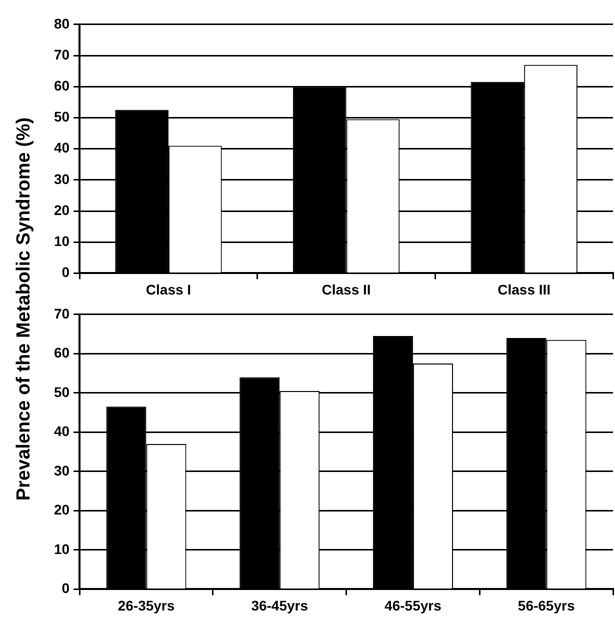  Describe the element at coordinates (524, 289) in the screenshot. I see `x-tick-label: Class III` at that location.